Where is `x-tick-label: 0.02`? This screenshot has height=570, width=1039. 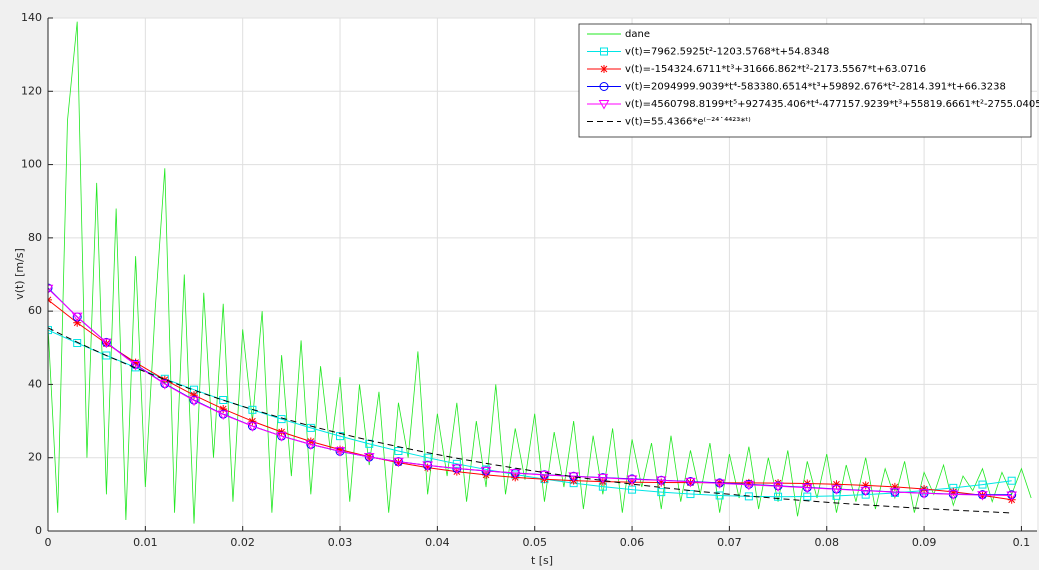
x-tick-label: 0.02 is located at coordinates (242, 542).